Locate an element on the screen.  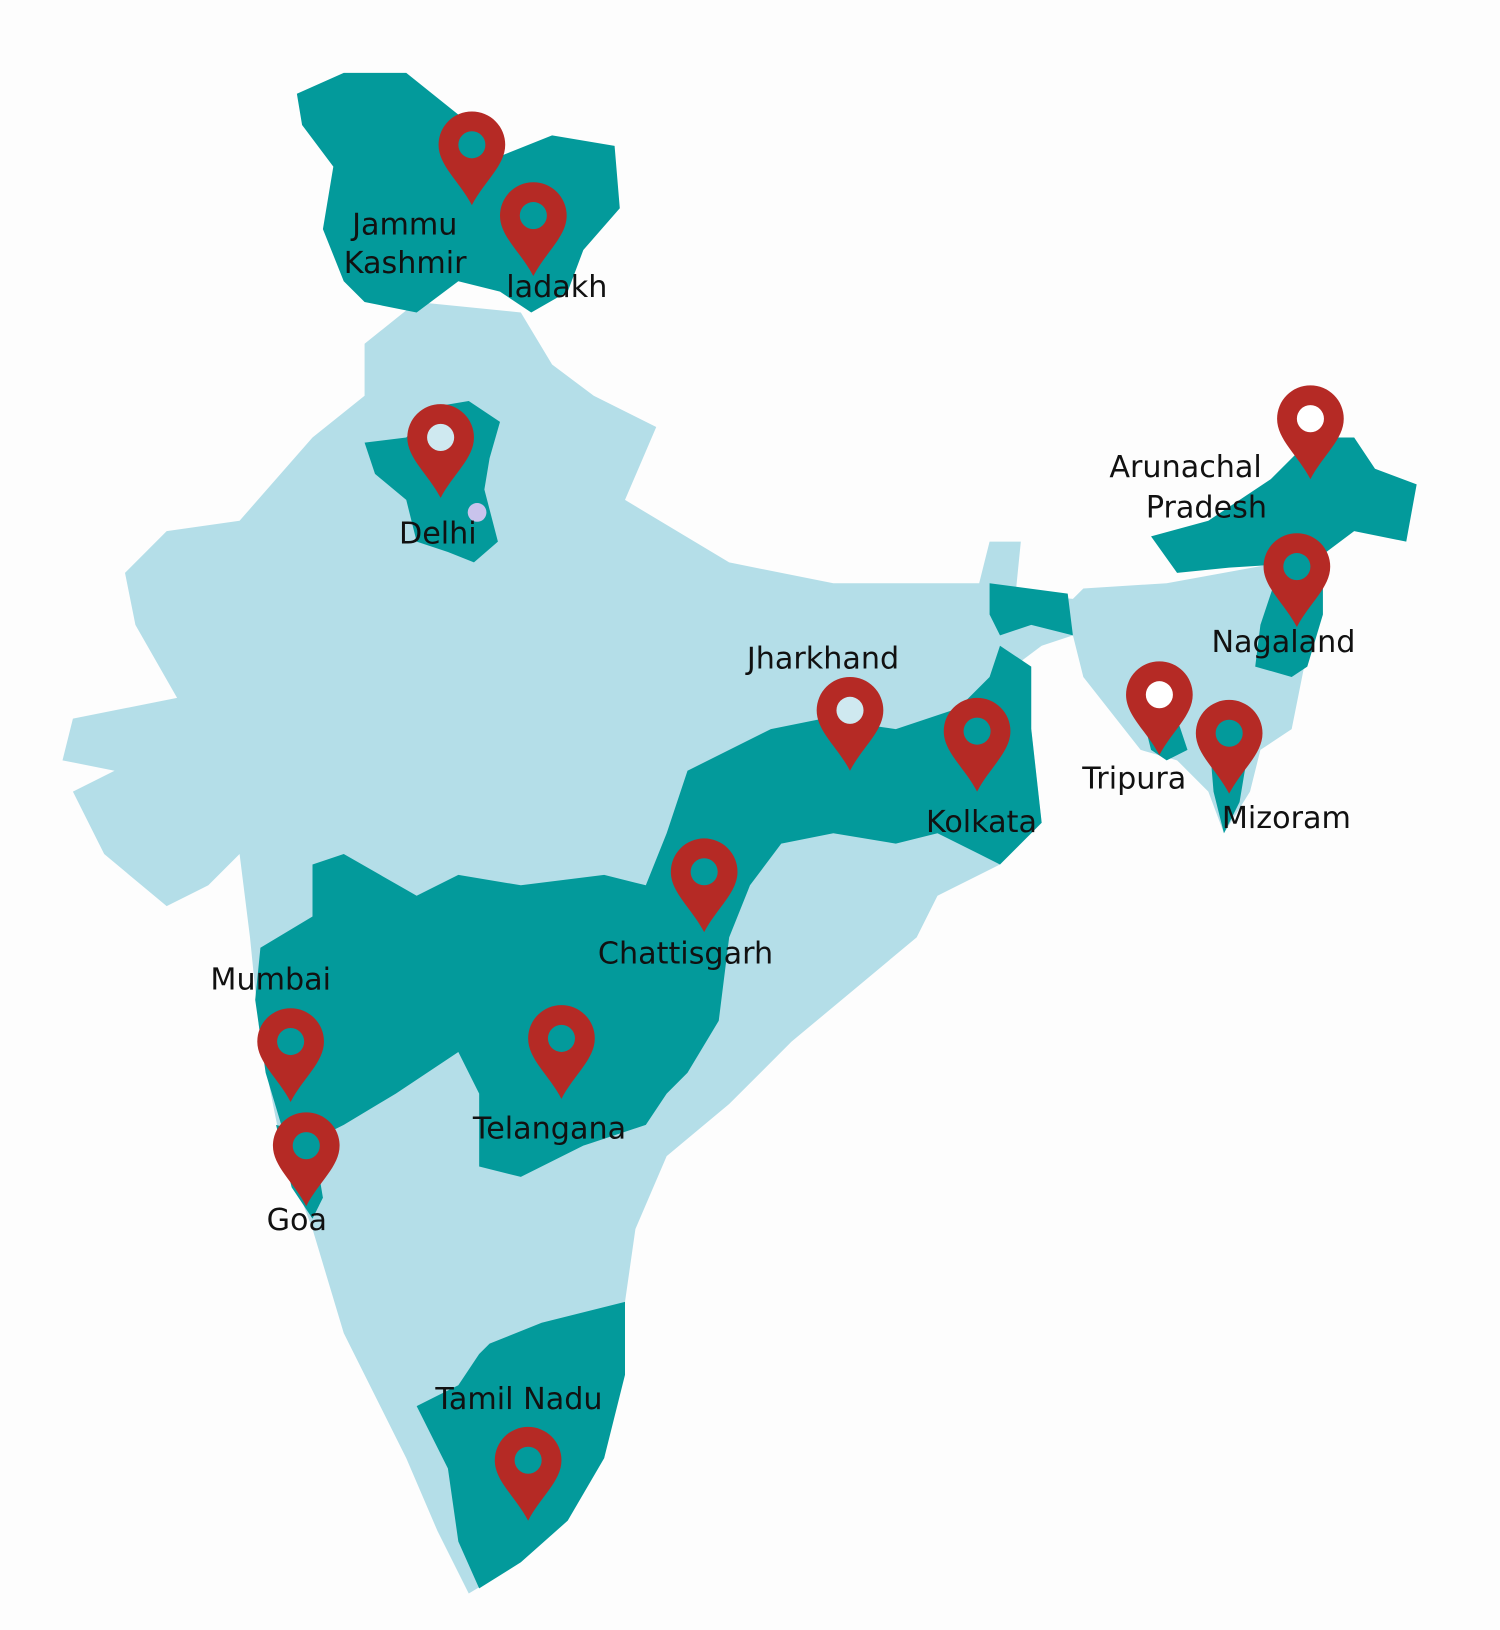
location-label-tamil-nadu: Tamil Nadu is located at coordinates (518, 1399).